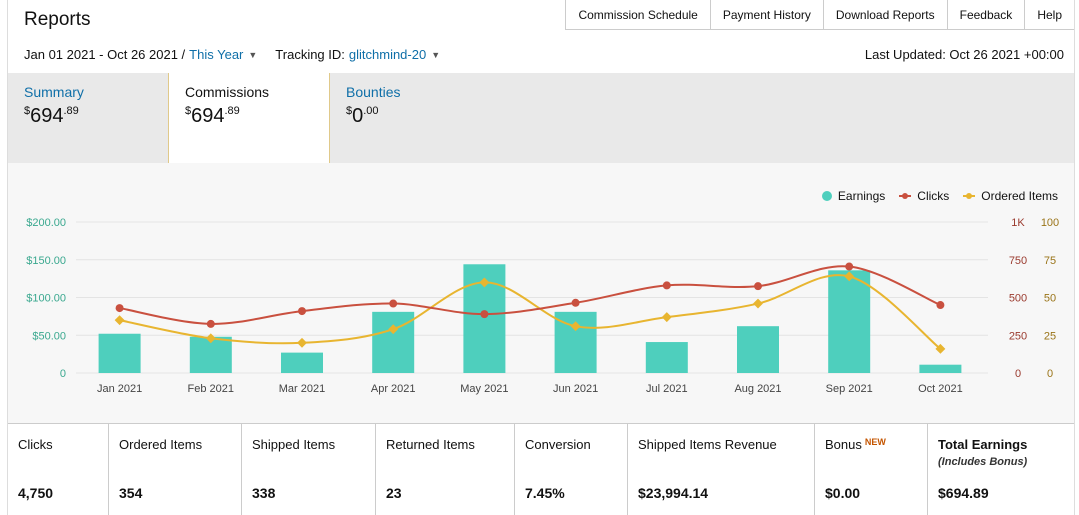 The width and height of the screenshot is (1079, 515). Describe the element at coordinates (871, 469) in the screenshot. I see `stat-bonus: Bonus NEW $0.00` at that location.